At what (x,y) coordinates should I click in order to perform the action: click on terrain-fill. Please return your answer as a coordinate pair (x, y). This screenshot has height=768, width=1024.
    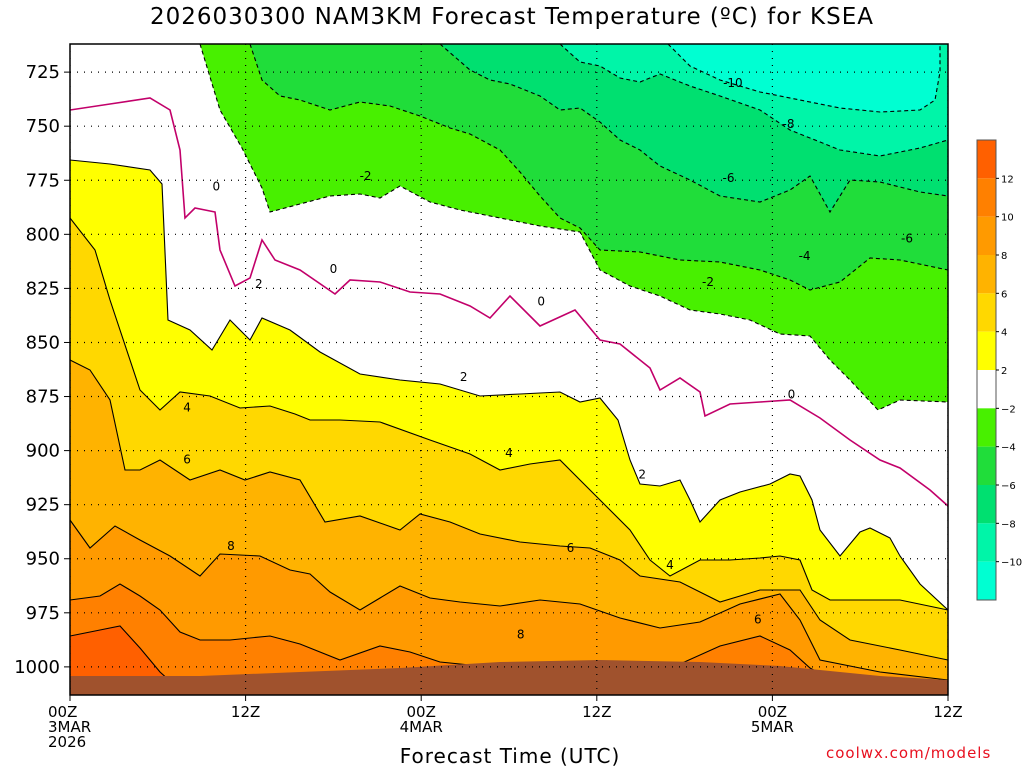
    Looking at the image, I should click on (509, 677).